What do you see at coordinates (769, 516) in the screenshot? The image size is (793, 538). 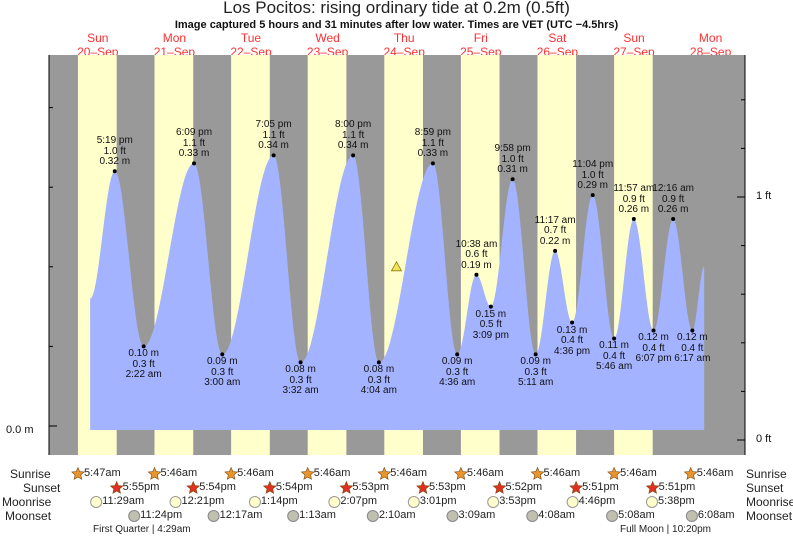 I see `row-label-moonset-right: Moonset` at bounding box center [769, 516].